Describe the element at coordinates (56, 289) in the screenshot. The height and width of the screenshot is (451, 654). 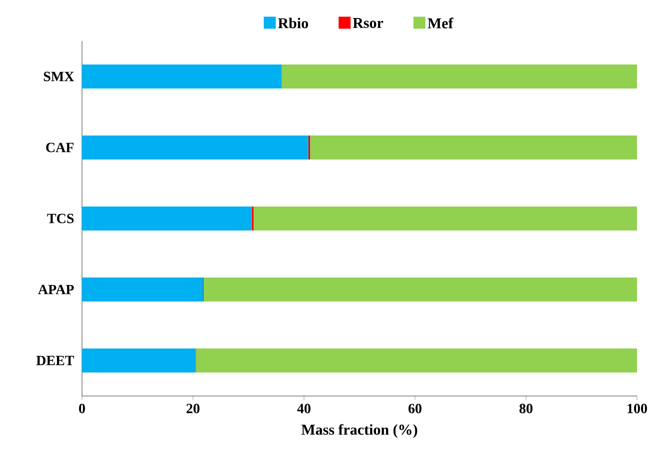
I see `y-tick-label: APAP` at that location.